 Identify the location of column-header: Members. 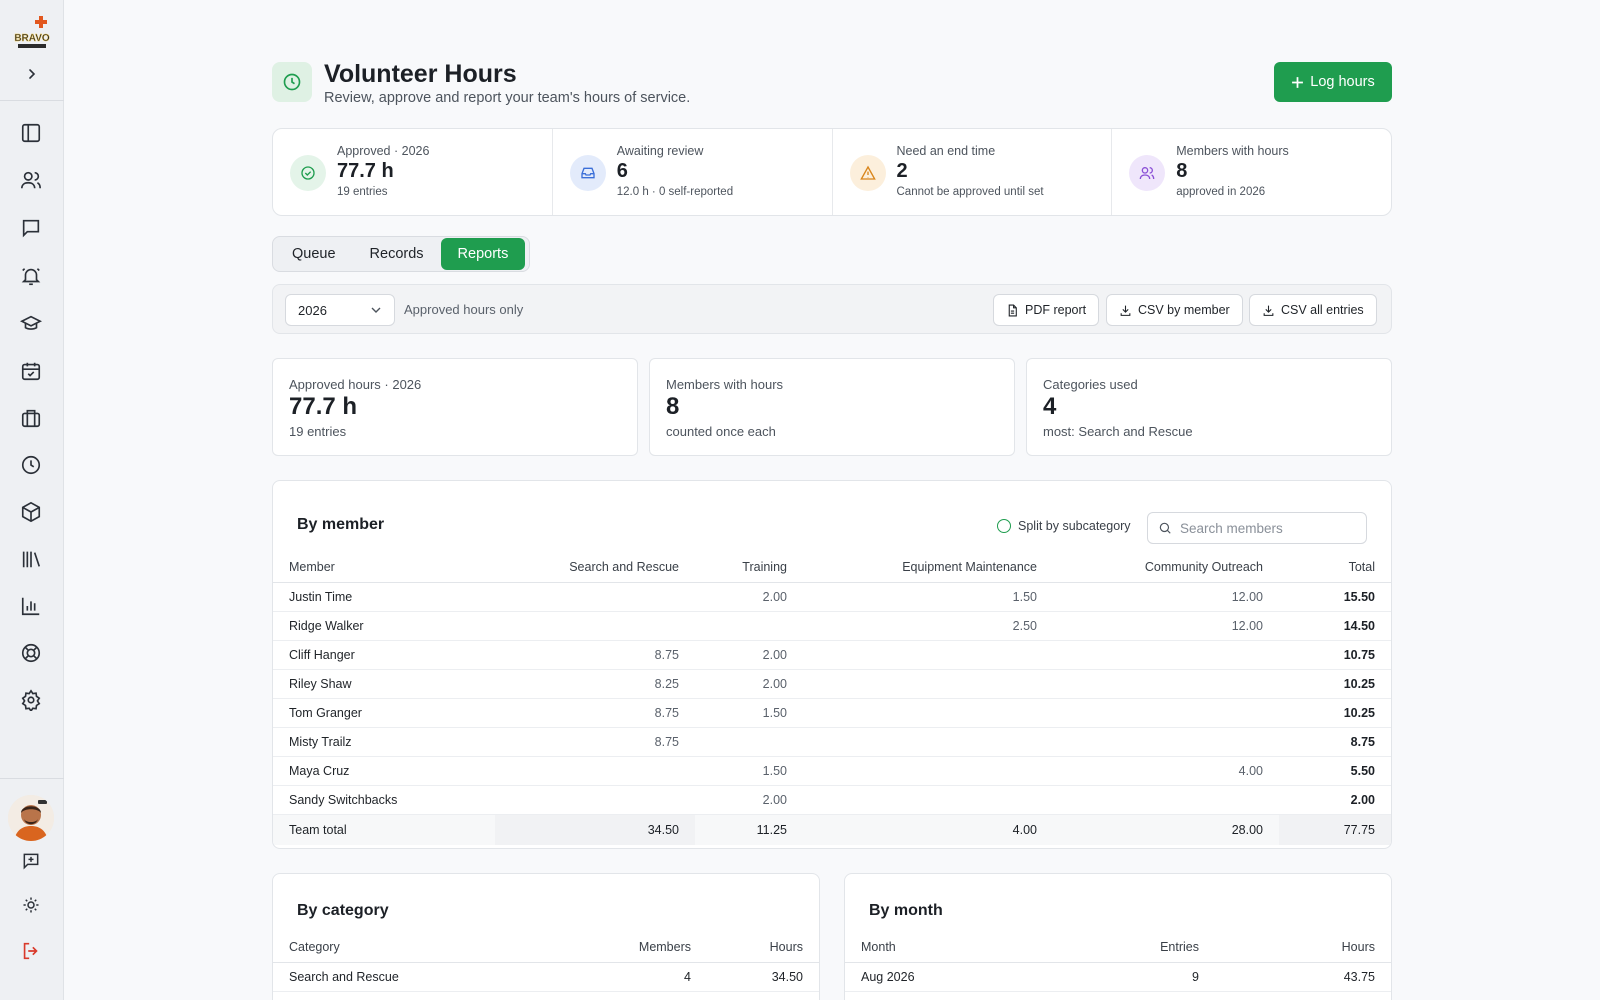
(647, 947).